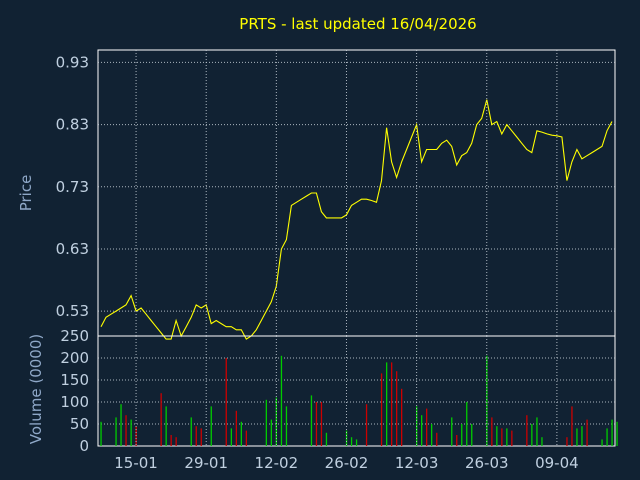 The width and height of the screenshot is (640, 480). What do you see at coordinates (72, 249) in the screenshot?
I see `price-tick-label: 0.63` at bounding box center [72, 249].